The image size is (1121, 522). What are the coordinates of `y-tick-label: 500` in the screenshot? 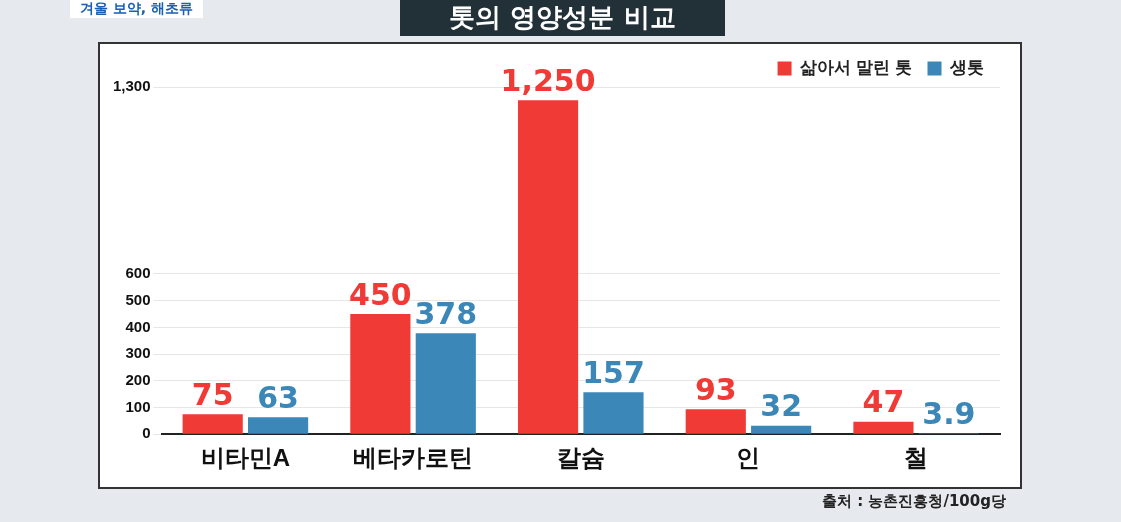 It's located at (138, 299).